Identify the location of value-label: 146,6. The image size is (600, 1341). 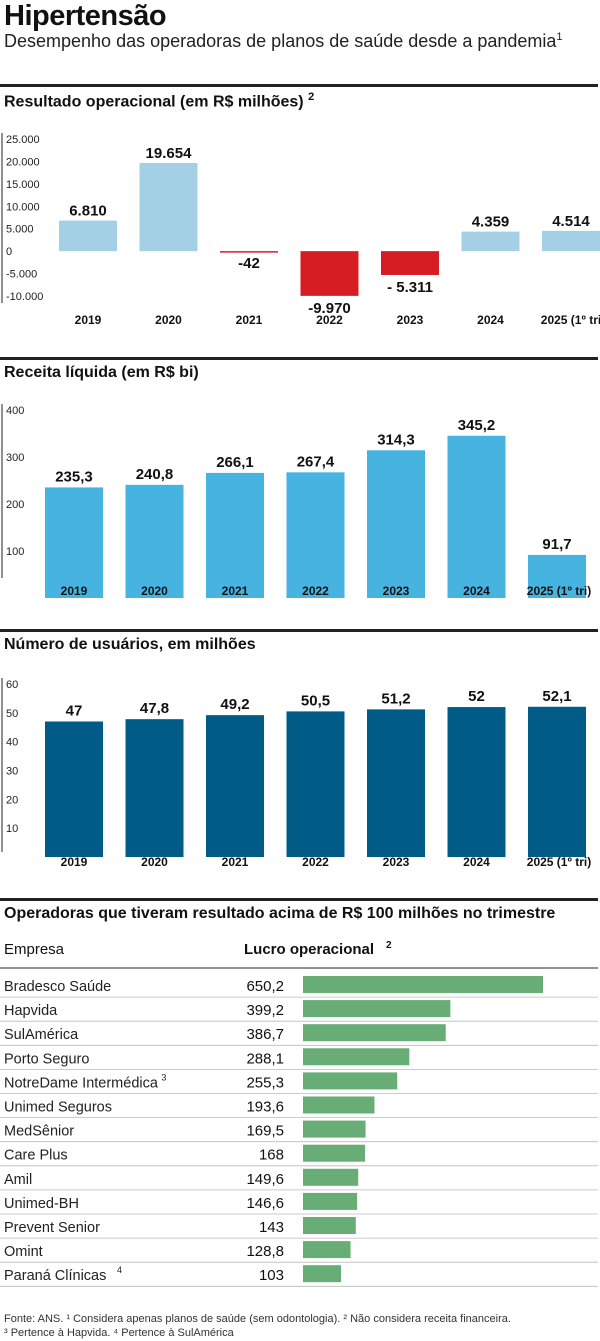
(265, 1203).